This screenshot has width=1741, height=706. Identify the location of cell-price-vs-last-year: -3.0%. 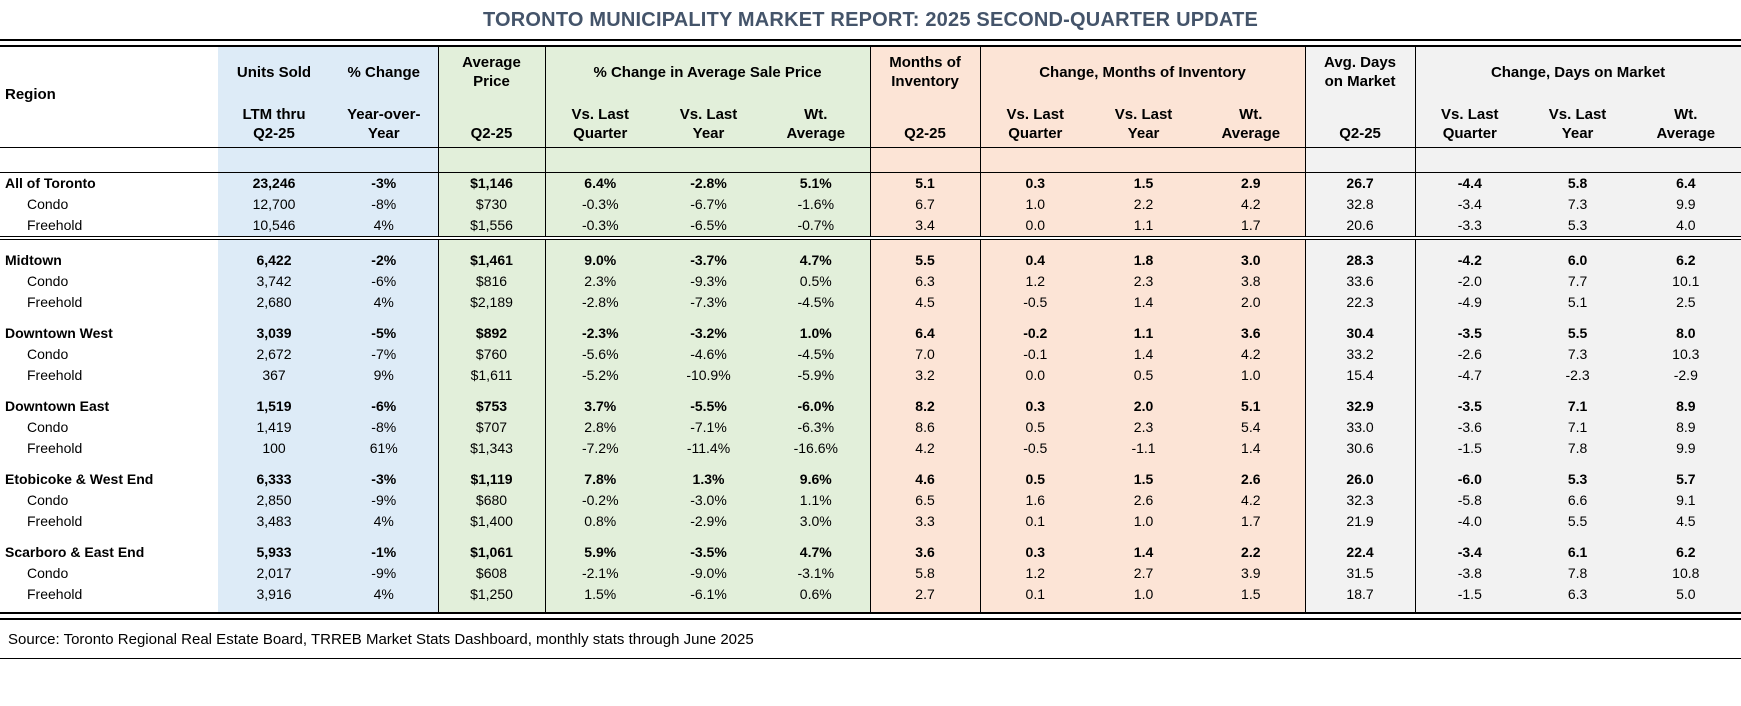
(708, 500).